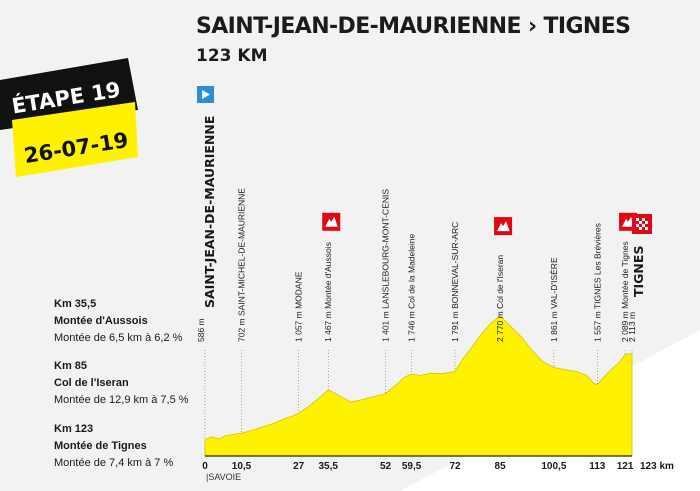 This screenshot has width=700, height=491. What do you see at coordinates (91, 383) in the screenshot?
I see `climb-name: Col de l'Iseran` at bounding box center [91, 383].